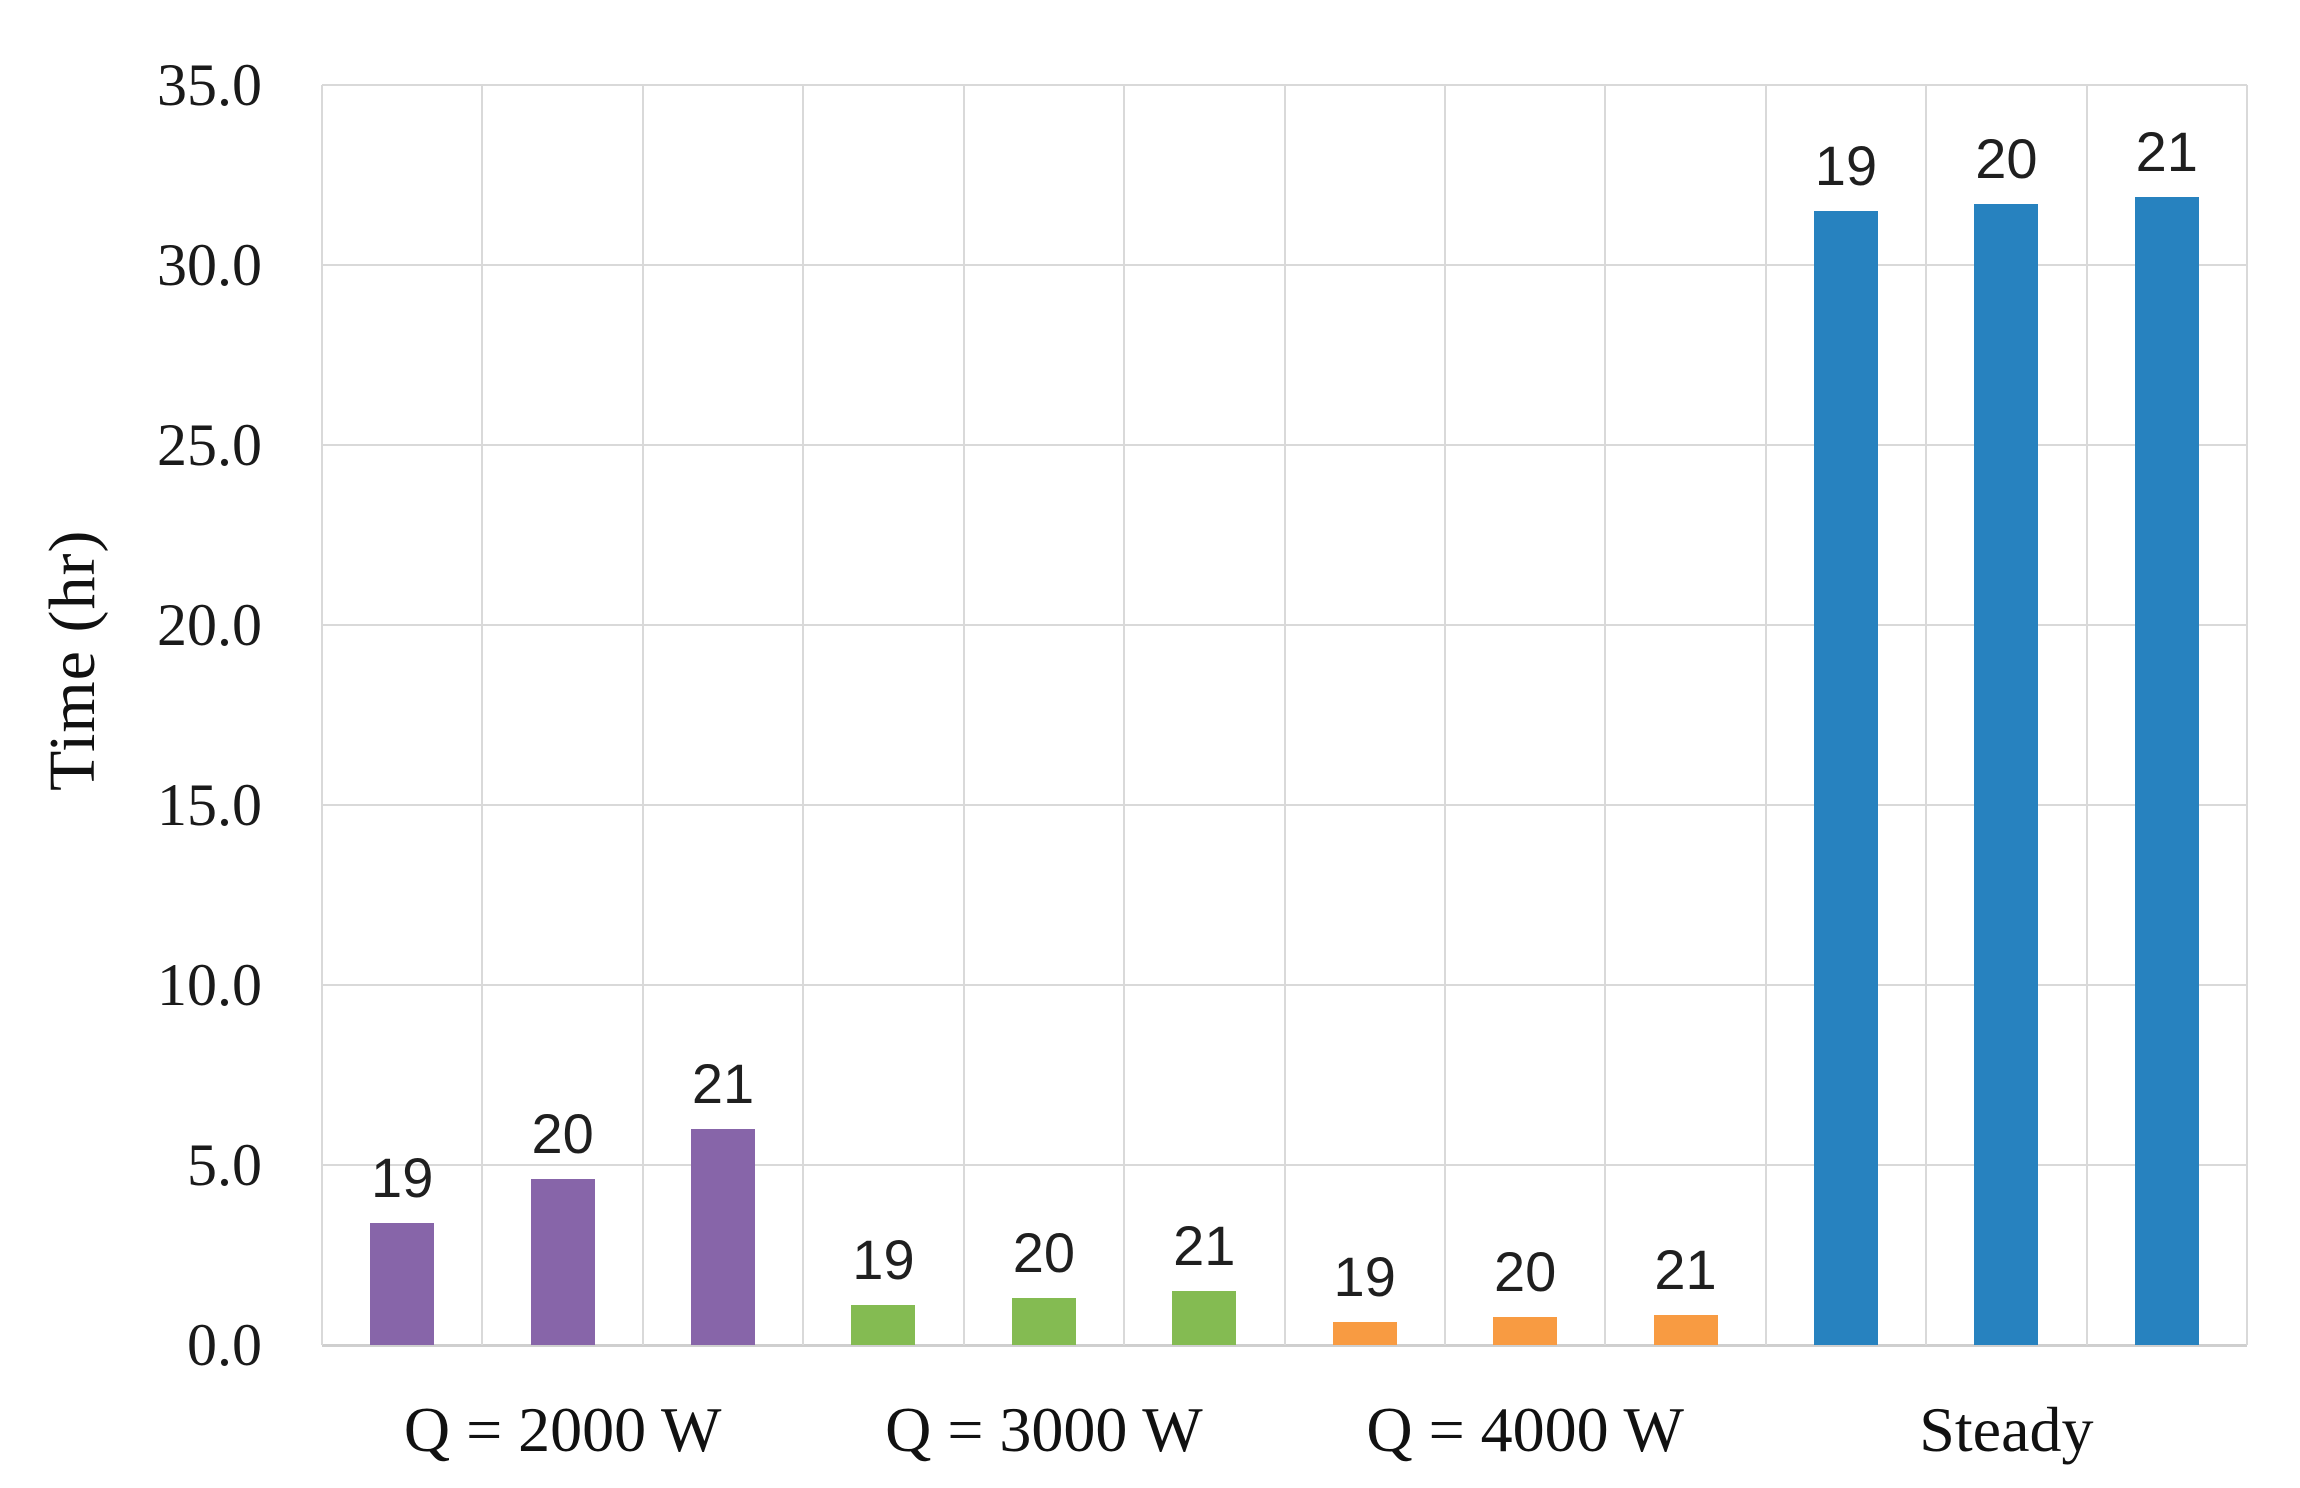  I want to click on y-axis-tick-label: 15.0, so click(209, 805).